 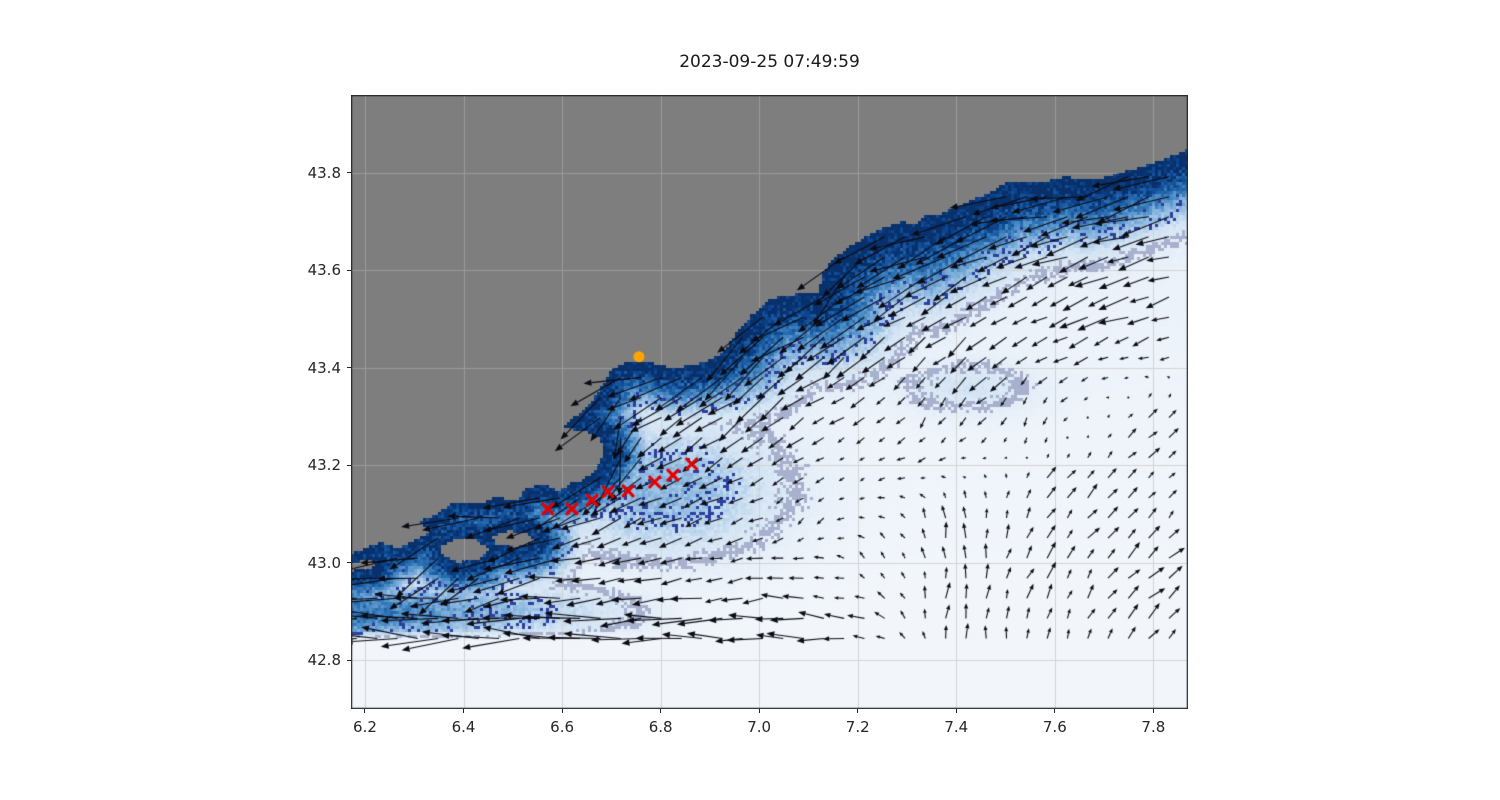 What do you see at coordinates (857, 727) in the screenshot?
I see `x-tick-label: 7.2` at bounding box center [857, 727].